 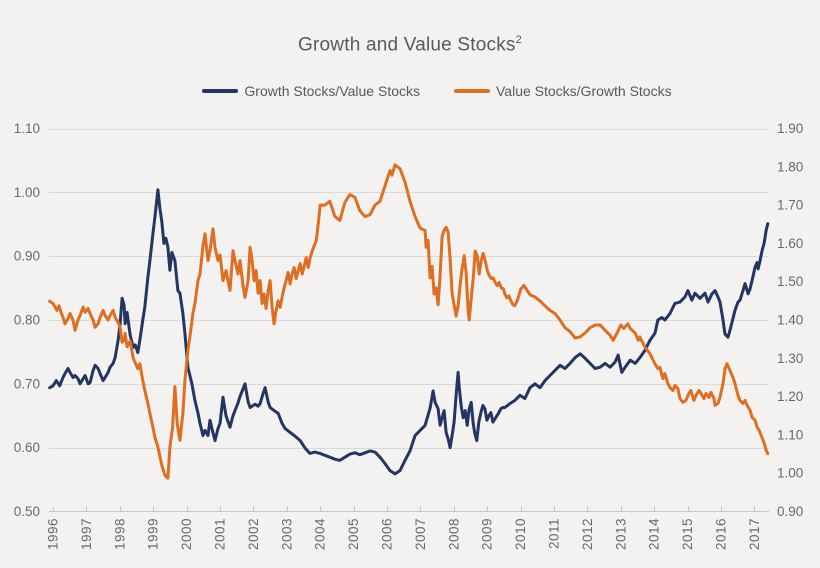 I want to click on y-tick-label-right: 1.10, so click(x=790, y=434).